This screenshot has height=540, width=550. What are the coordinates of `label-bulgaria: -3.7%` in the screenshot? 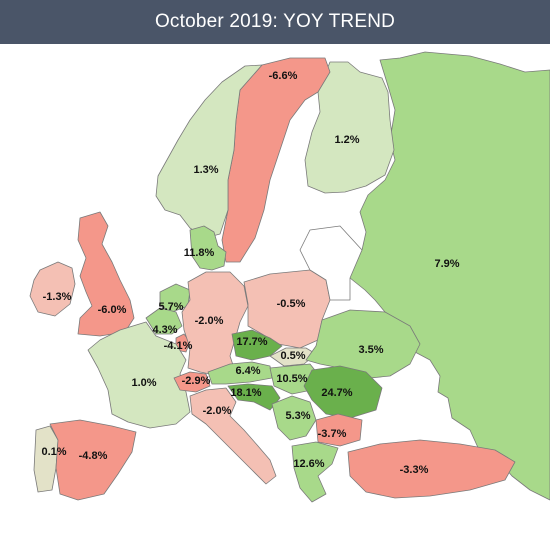 It's located at (332, 434).